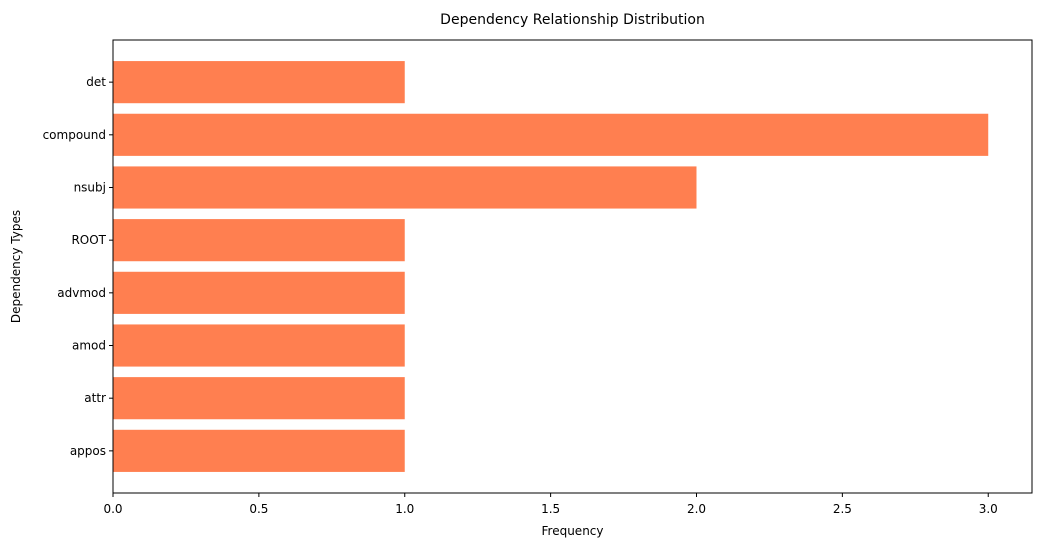  I want to click on y-tick-label: attr, so click(95, 398).